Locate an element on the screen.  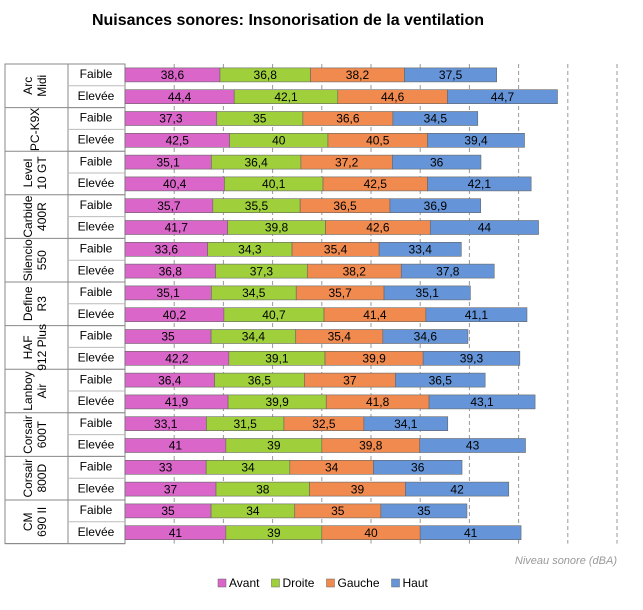
value-label: 37 is located at coordinates (171, 489).